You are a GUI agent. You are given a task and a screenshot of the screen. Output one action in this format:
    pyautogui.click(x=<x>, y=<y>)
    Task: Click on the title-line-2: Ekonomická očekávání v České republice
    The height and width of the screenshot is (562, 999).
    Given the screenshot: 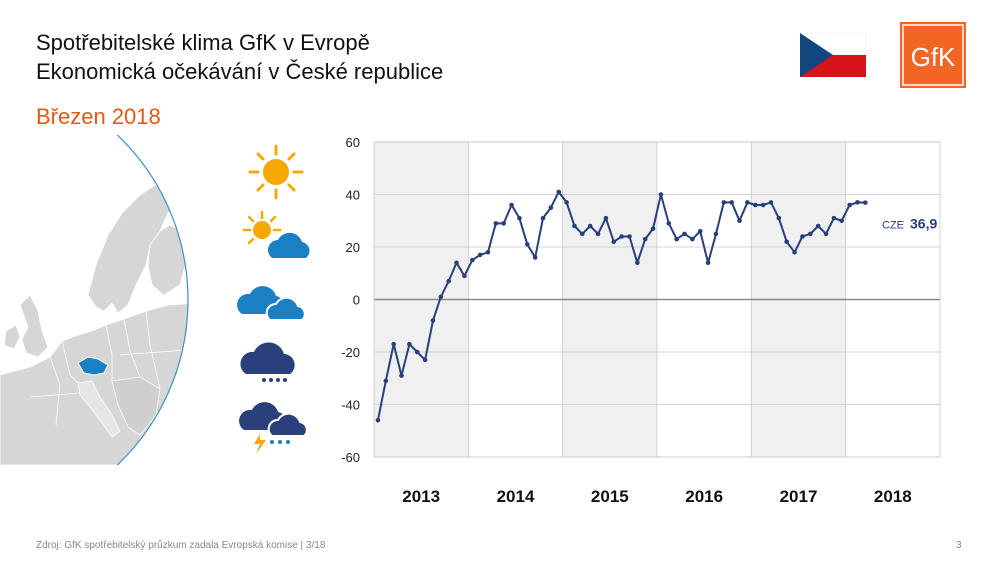 What is the action you would take?
    pyautogui.click(x=240, y=71)
    